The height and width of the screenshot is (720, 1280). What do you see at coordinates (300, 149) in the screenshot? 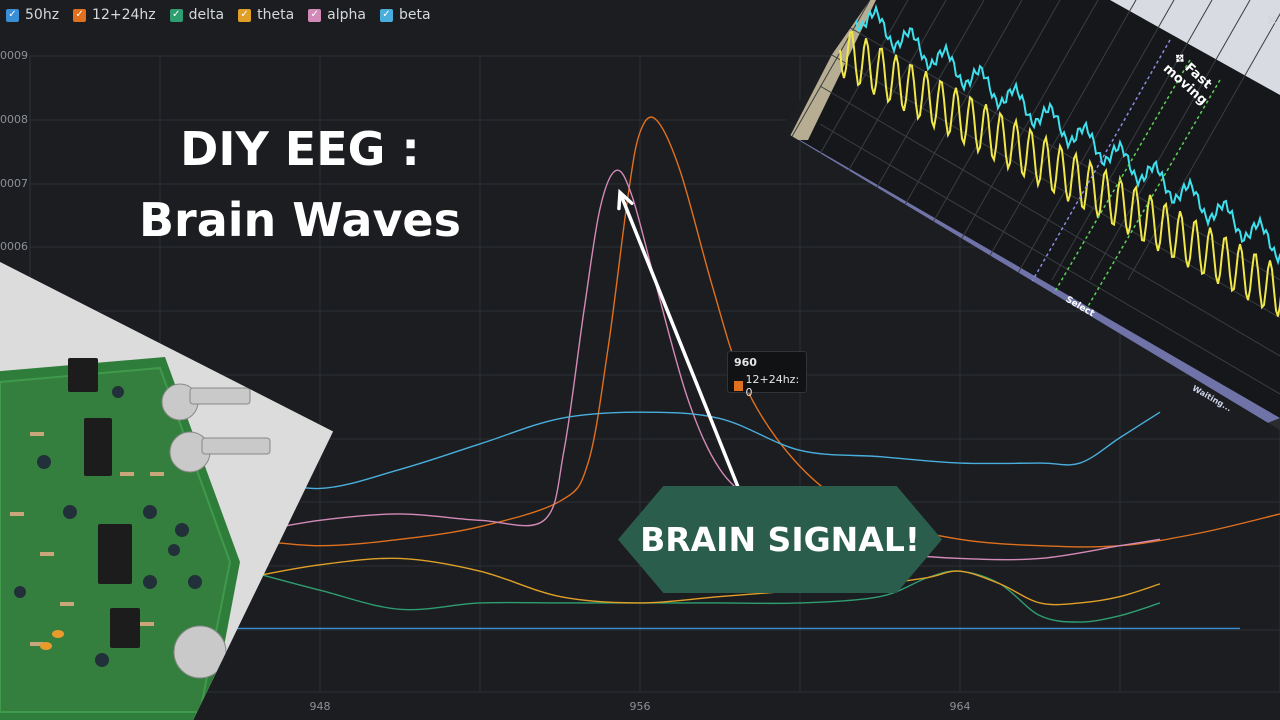
I see `title-line-1: DIY EEG :` at bounding box center [300, 149].